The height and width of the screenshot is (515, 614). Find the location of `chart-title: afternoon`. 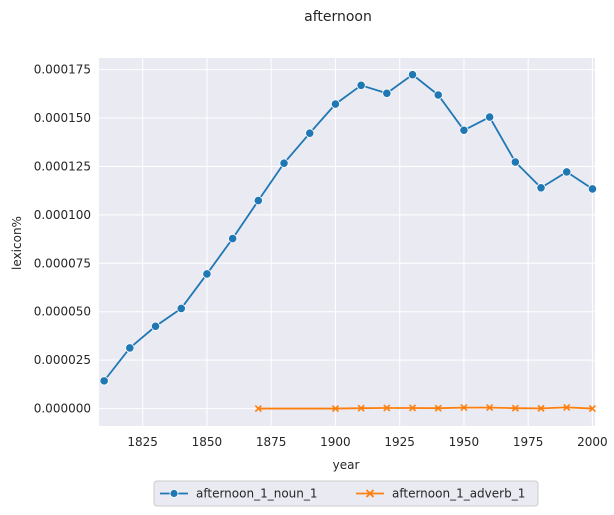

chart-title: afternoon is located at coordinates (338, 17).